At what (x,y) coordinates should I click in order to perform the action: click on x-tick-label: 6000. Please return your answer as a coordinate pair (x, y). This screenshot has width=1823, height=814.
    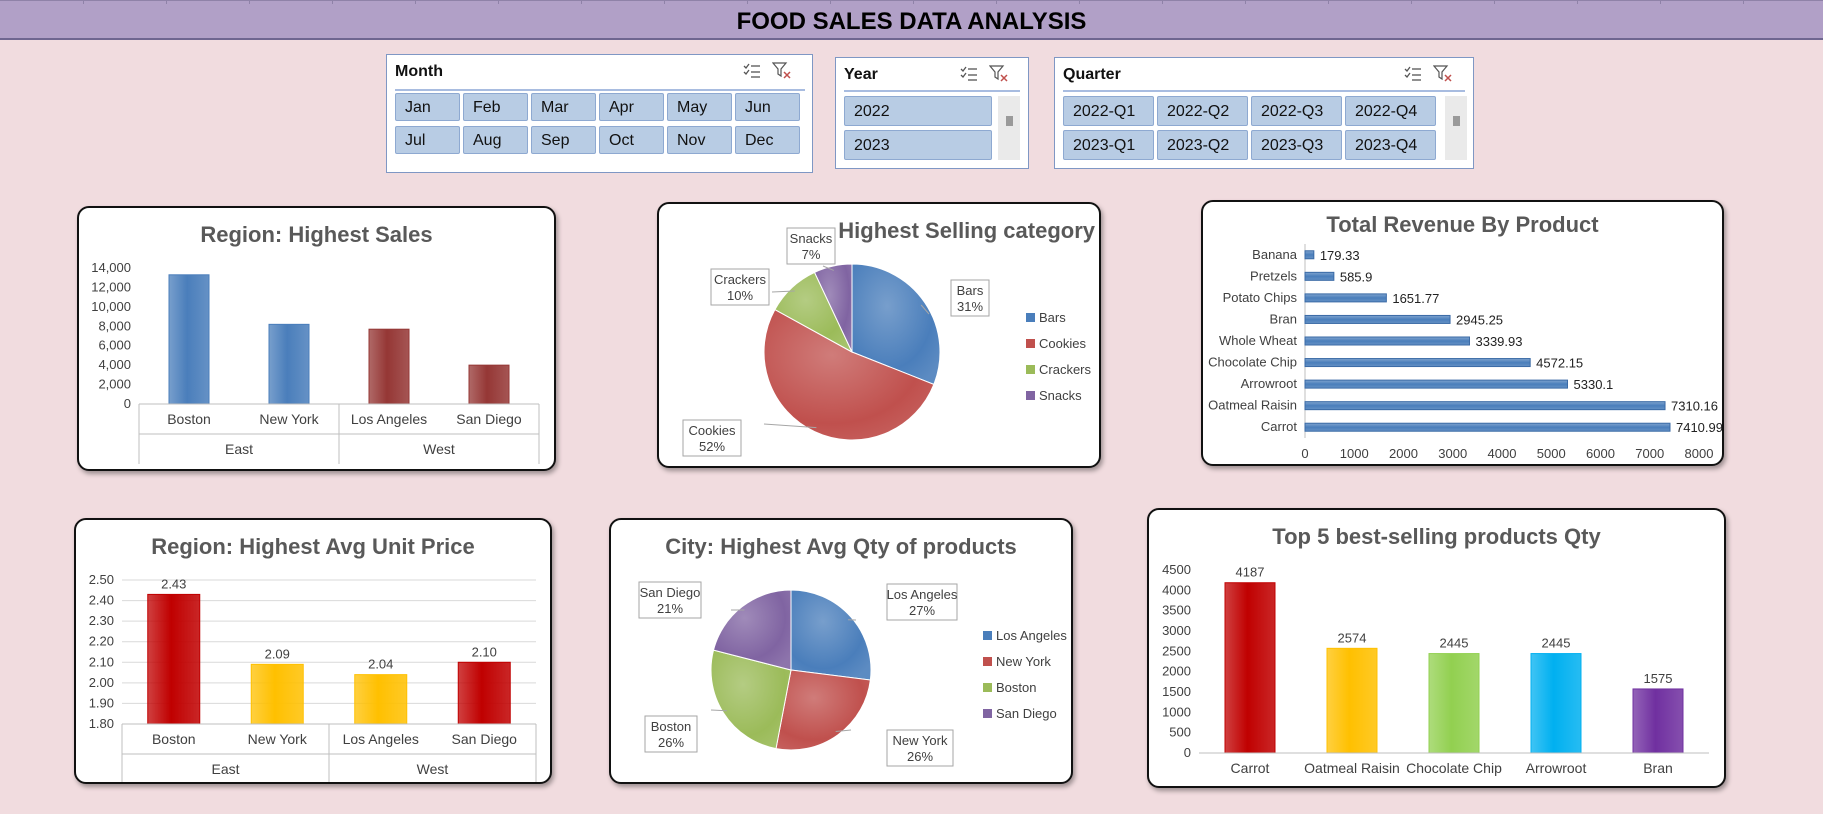
    Looking at the image, I should click on (1600, 453).